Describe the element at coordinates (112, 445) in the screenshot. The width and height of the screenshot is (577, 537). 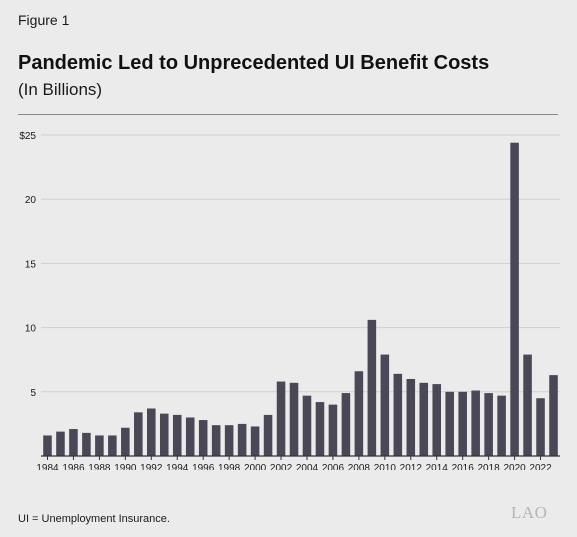
I see `bar-1989` at that location.